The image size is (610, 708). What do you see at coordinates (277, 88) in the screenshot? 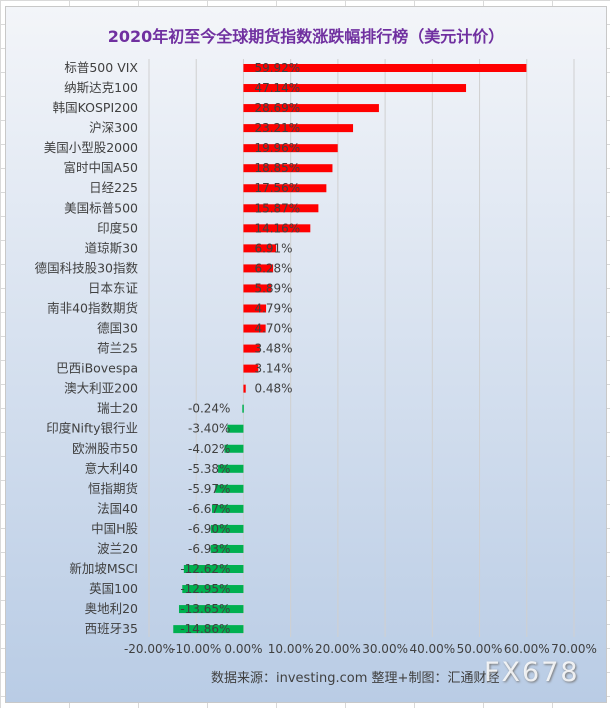
I see `data-label: 47.14%` at bounding box center [277, 88].